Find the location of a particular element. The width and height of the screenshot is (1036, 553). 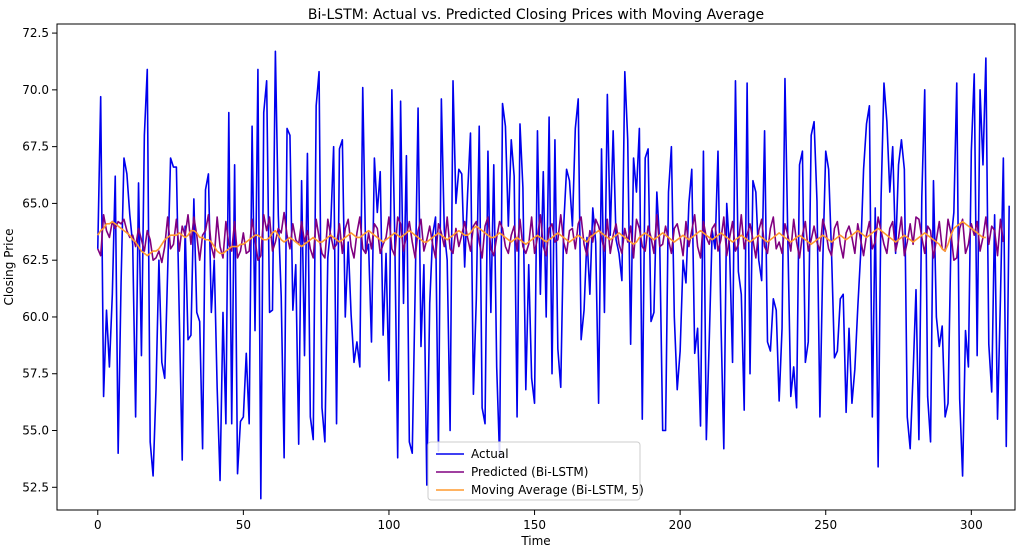

y-tick-label: 72.5 is located at coordinates (35, 33).